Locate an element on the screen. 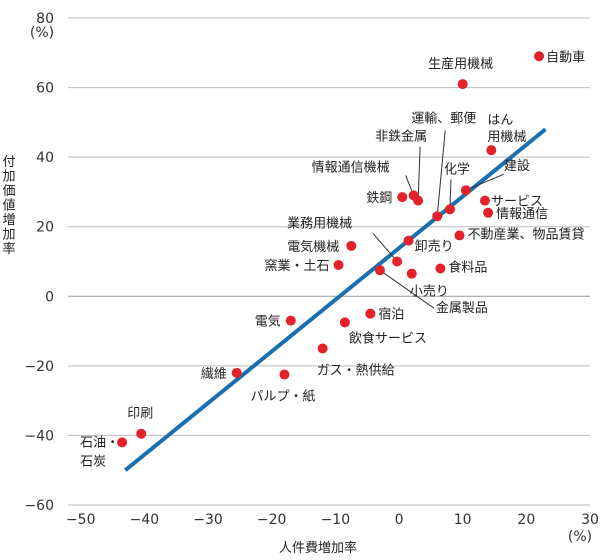 The image size is (600, 560). point-label: 窯業・土石 is located at coordinates (297, 266).